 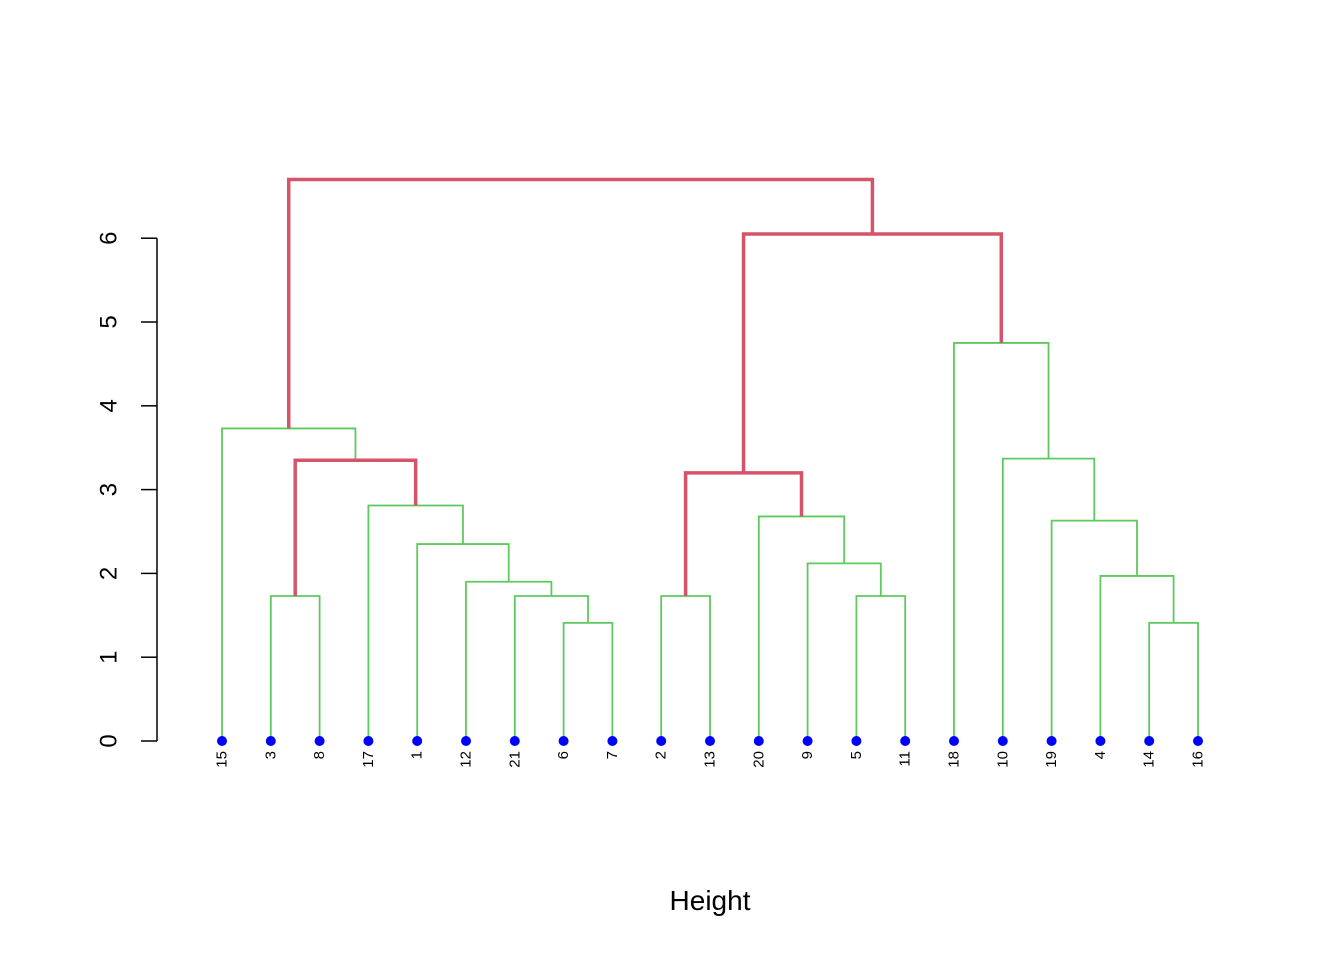 I want to click on leaf-label-11: 11, so click(x=905, y=759).